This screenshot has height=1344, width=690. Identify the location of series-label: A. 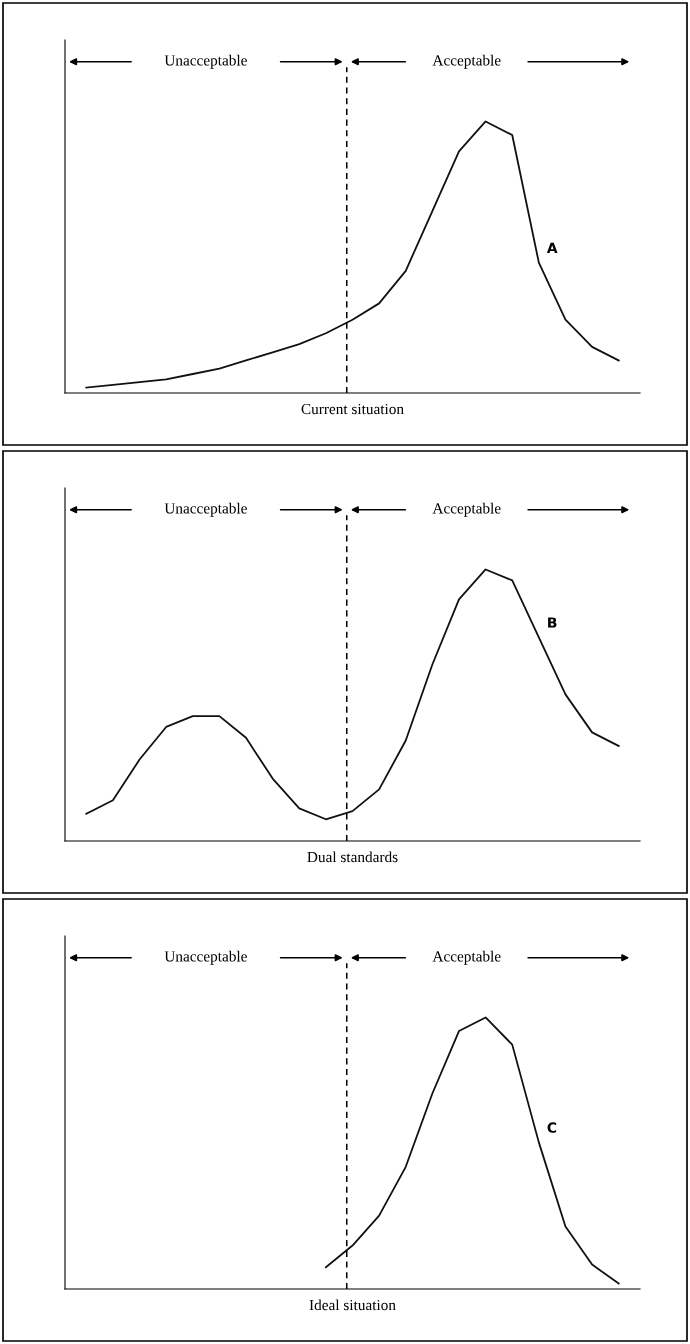
(552, 247).